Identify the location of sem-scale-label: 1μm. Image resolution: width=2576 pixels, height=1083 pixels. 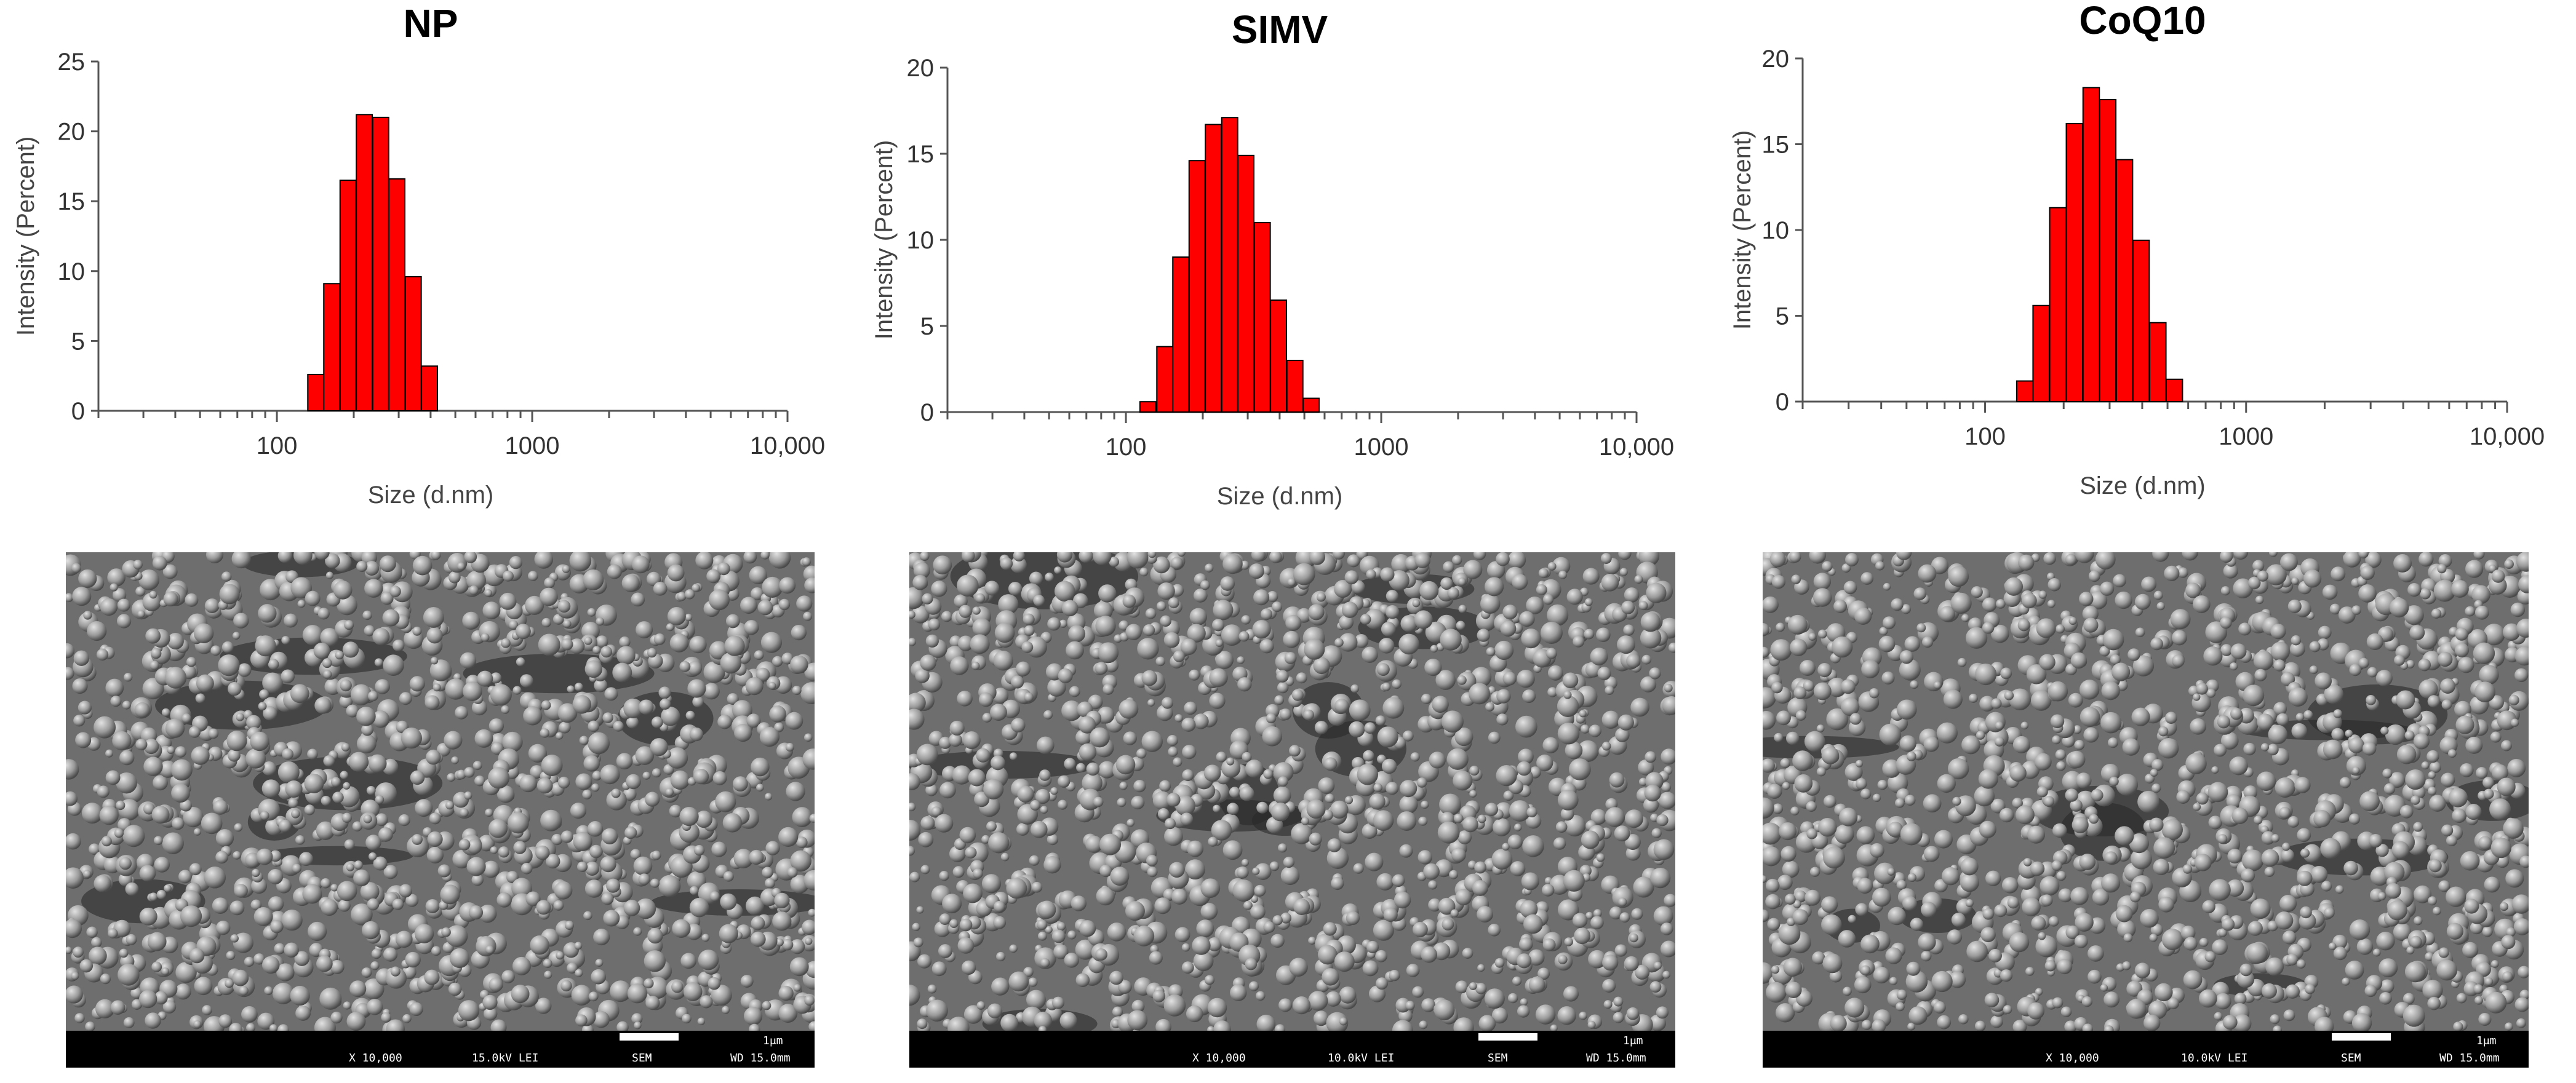
(773, 1040).